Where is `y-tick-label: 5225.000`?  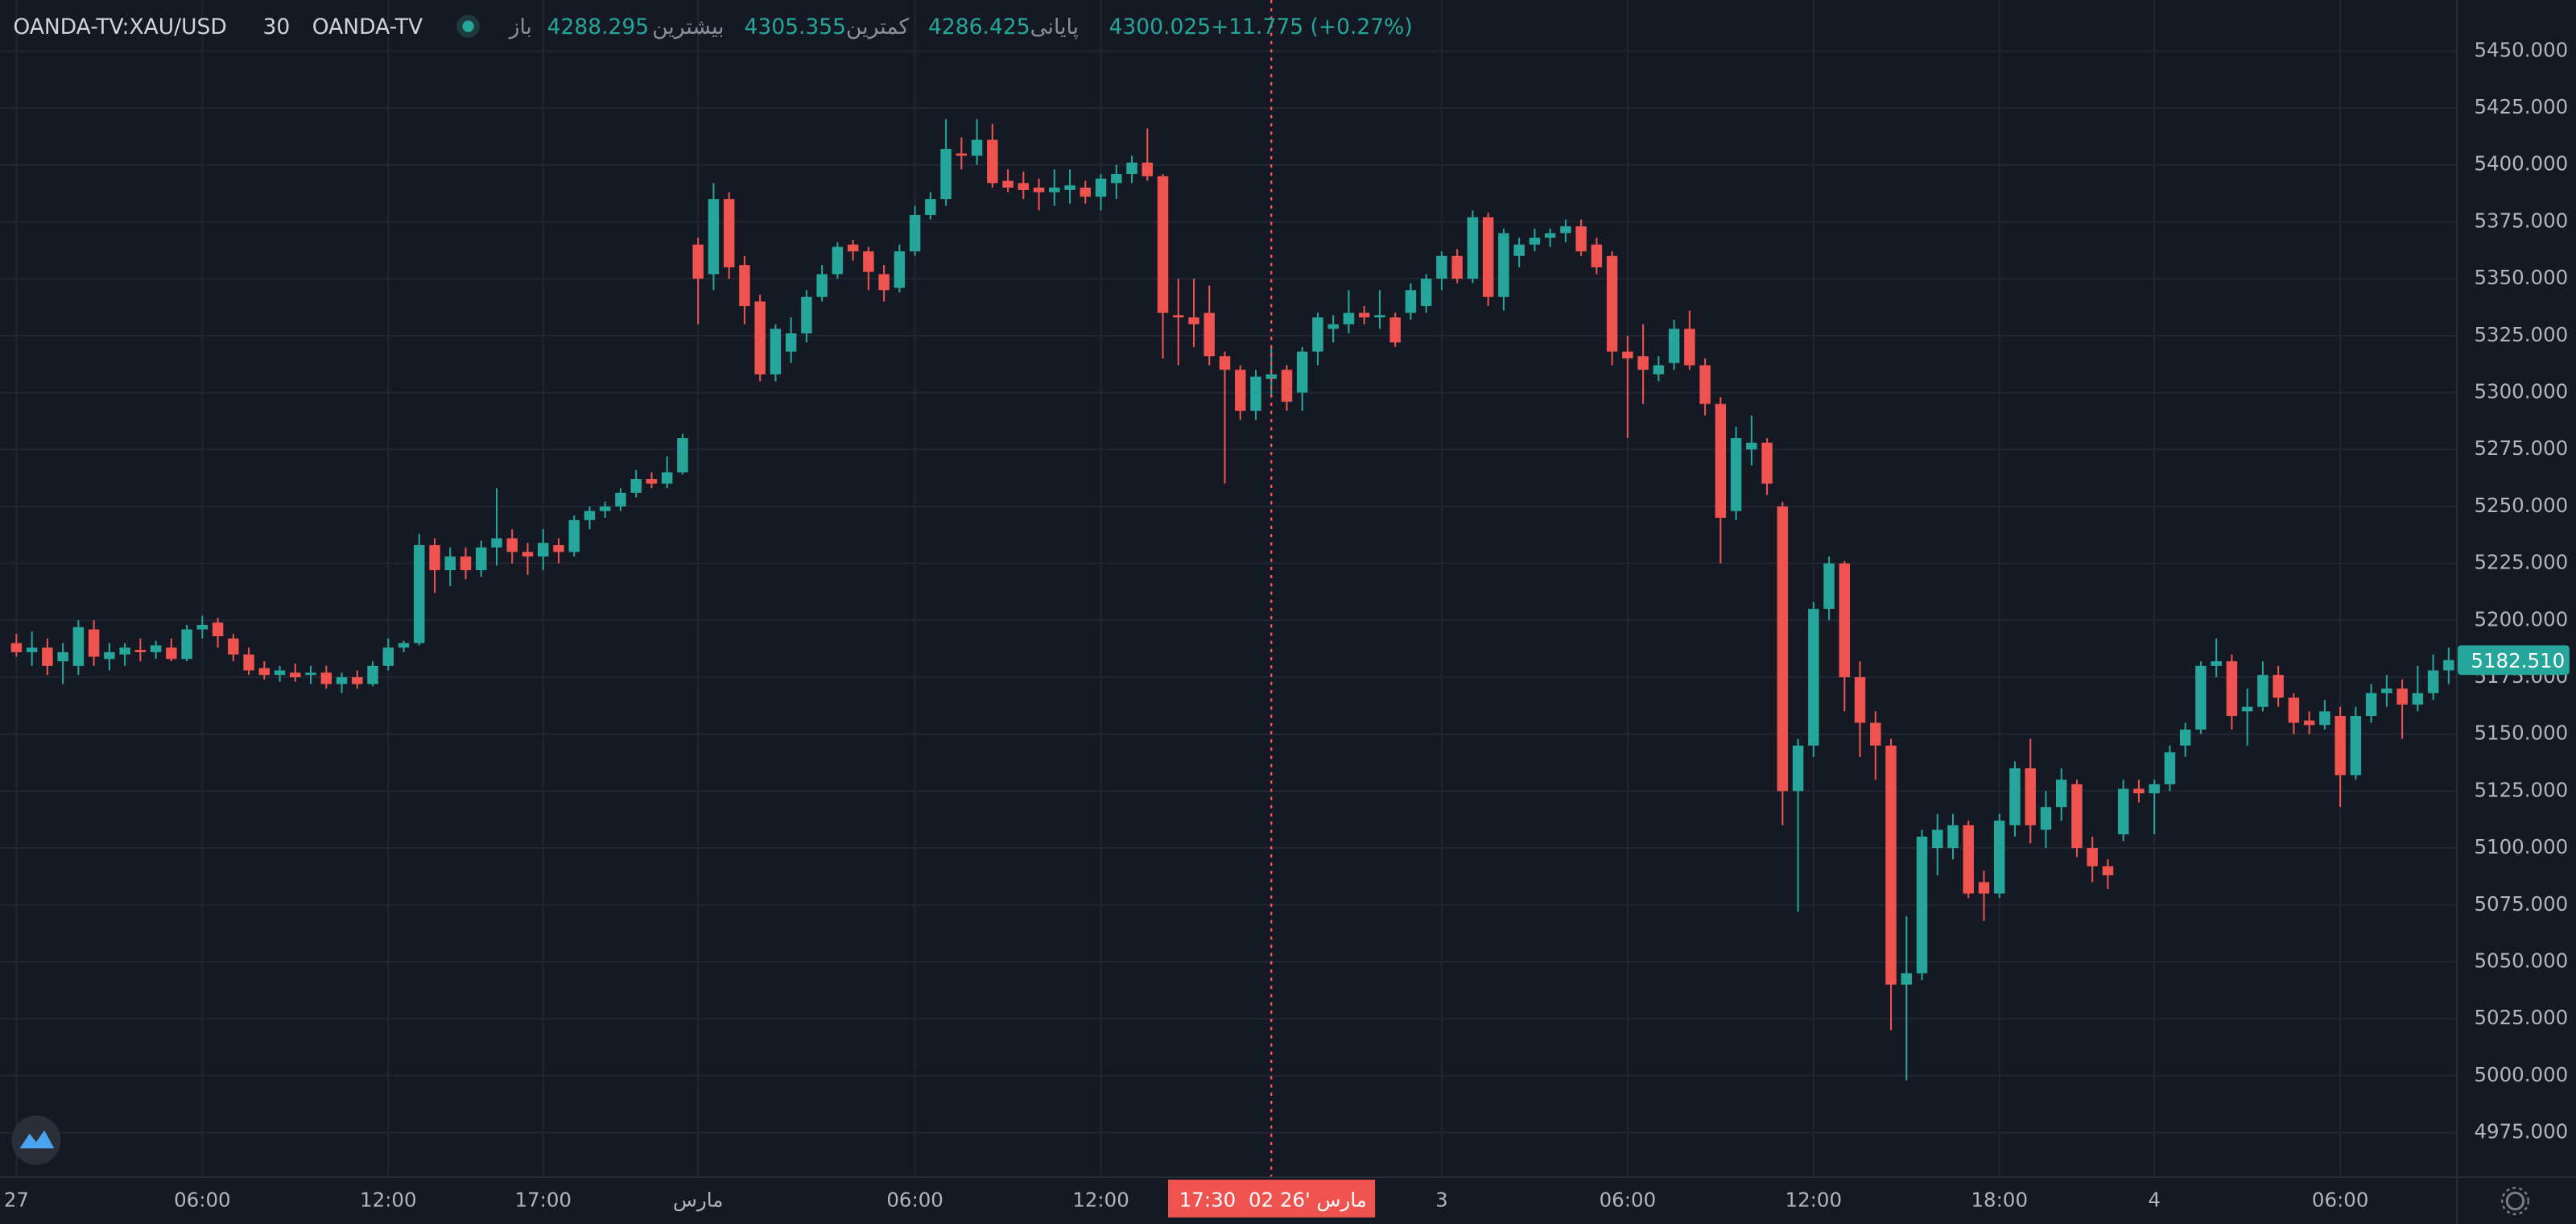
y-tick-label: 5225.000 is located at coordinates (2521, 562).